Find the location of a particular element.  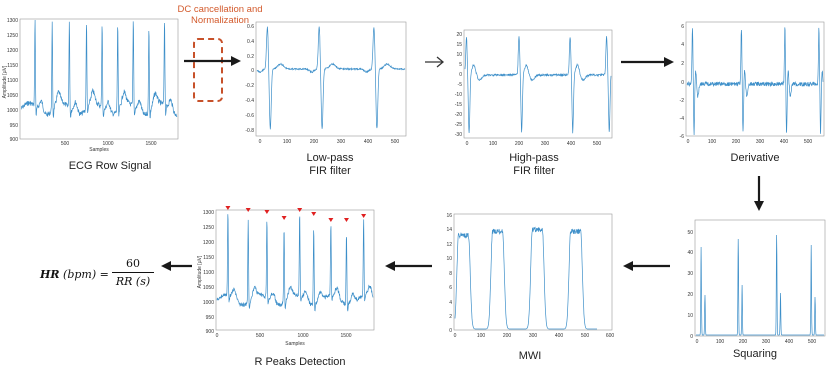

ytick: -10 is located at coordinates (458, 95).